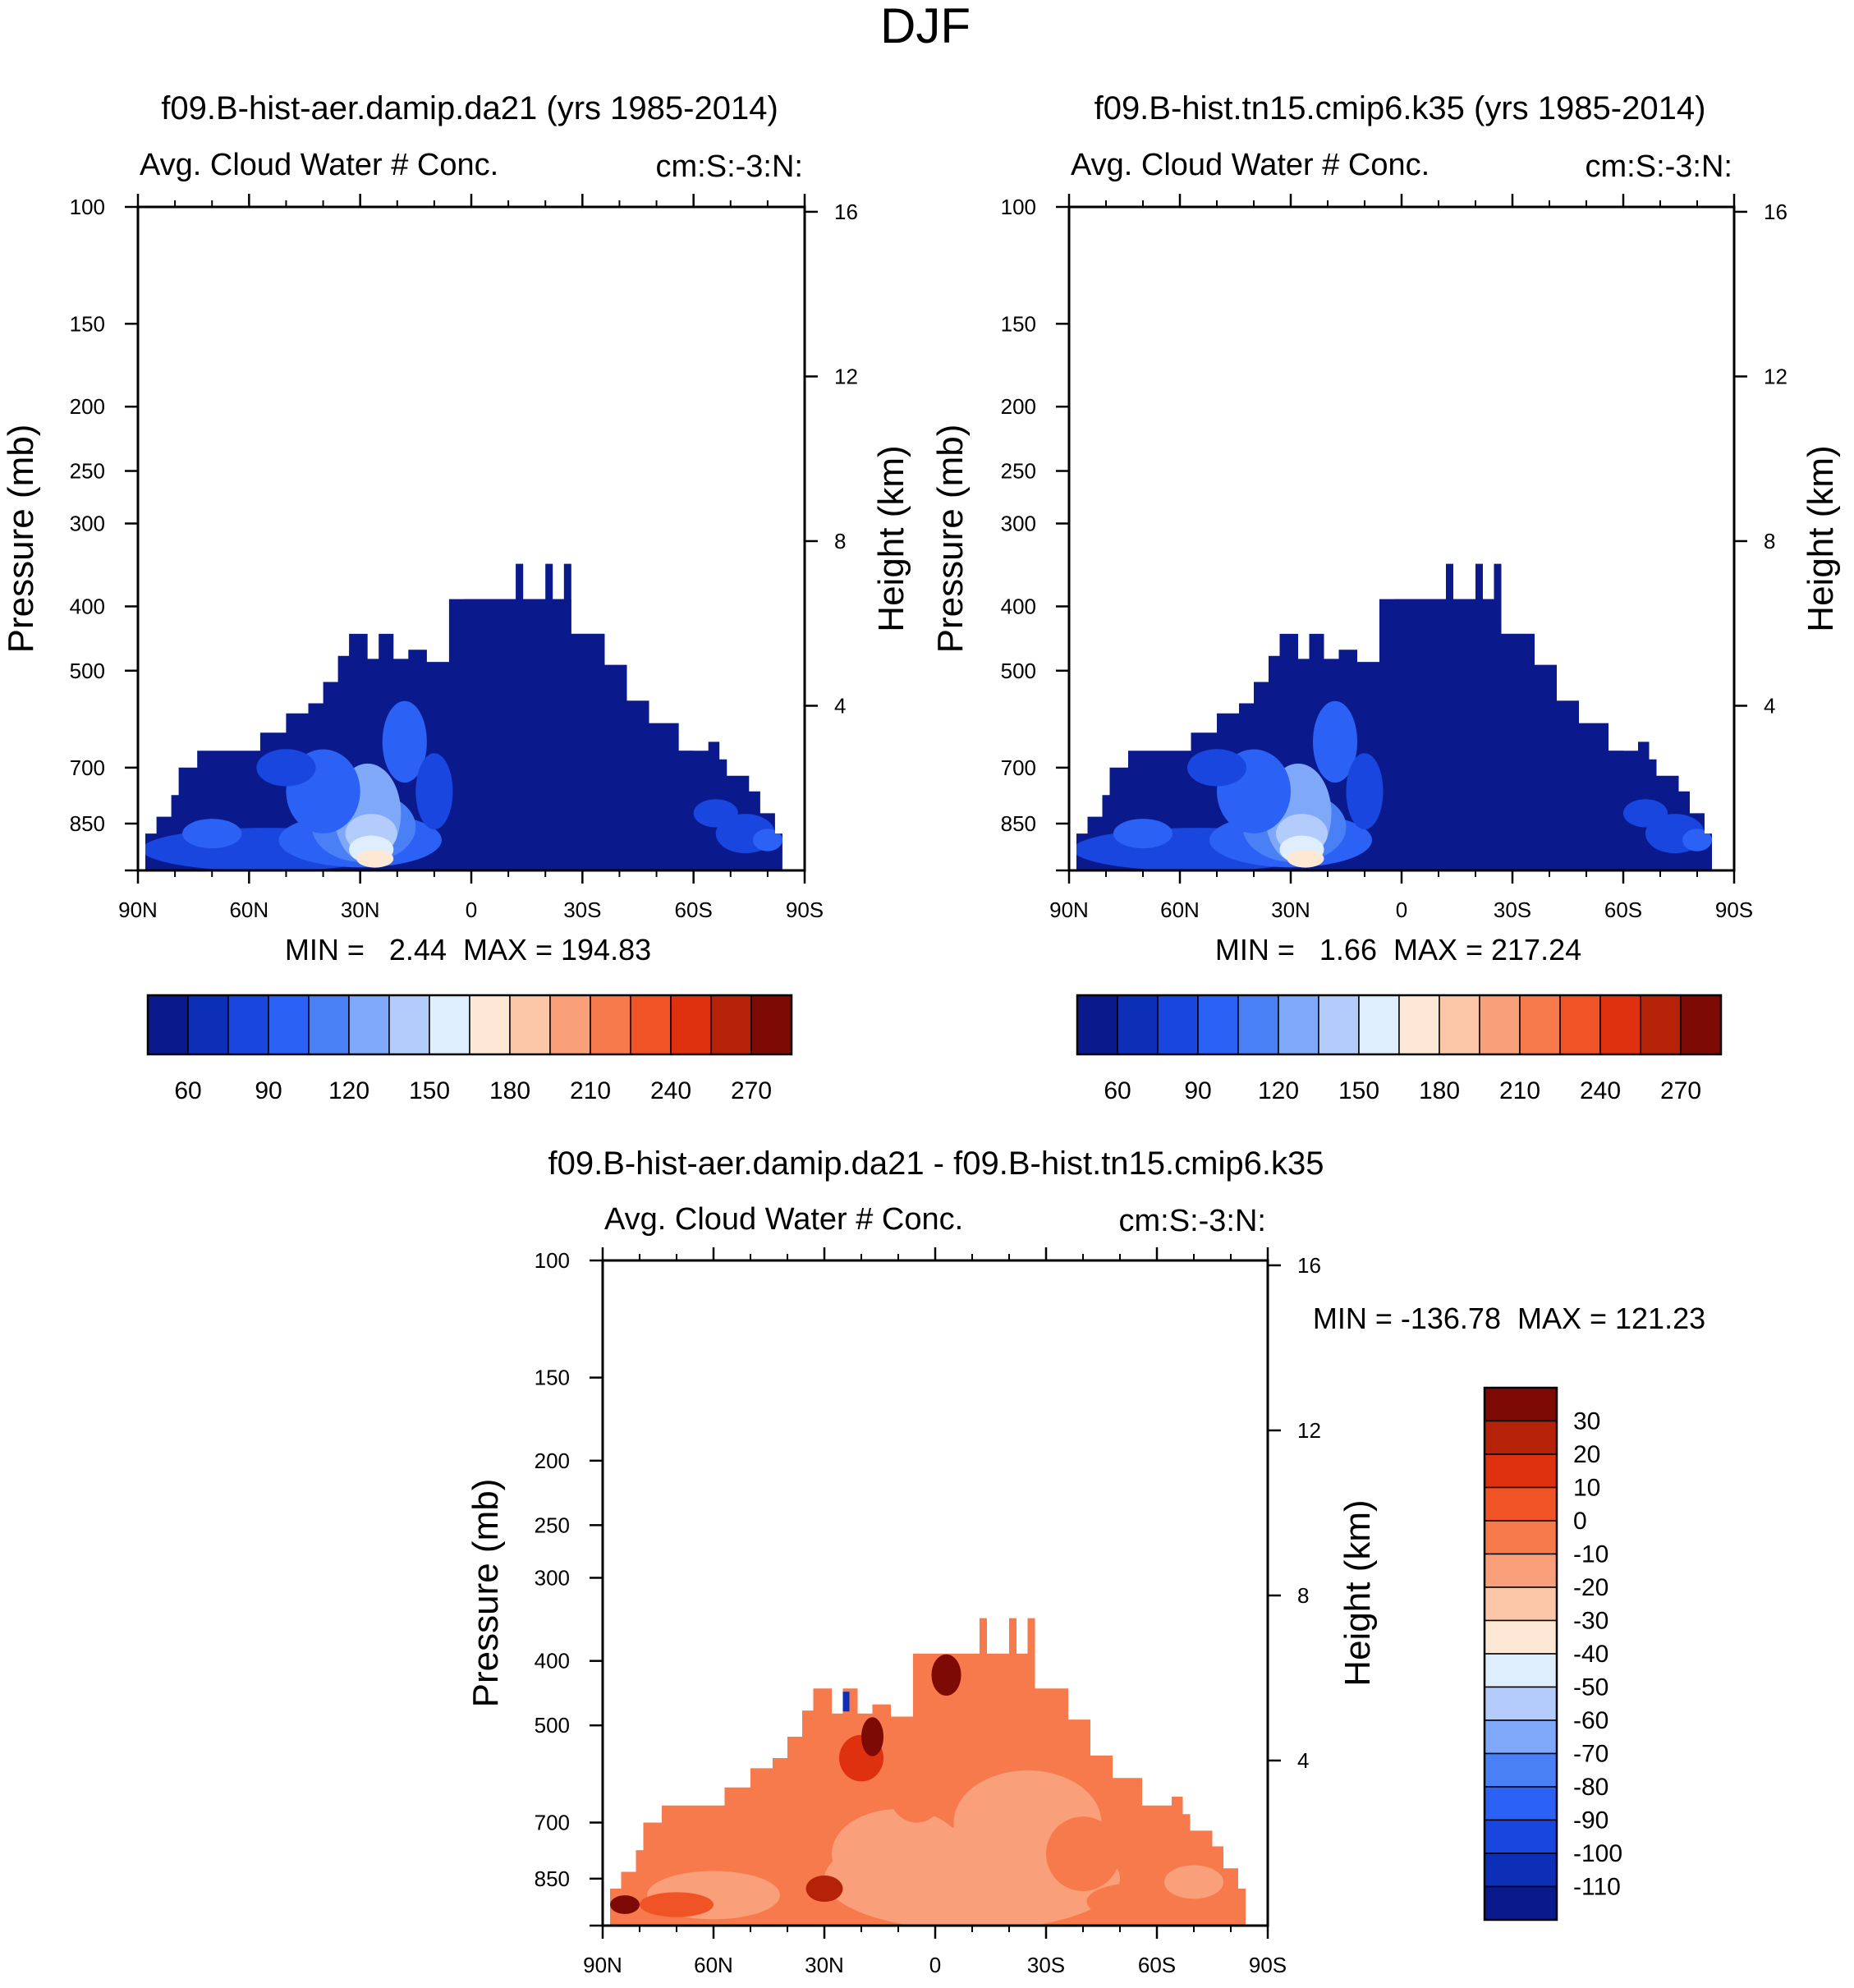 The height and width of the screenshot is (1988, 1854). I want to click on colorbar-label: 20, so click(1586, 1454).